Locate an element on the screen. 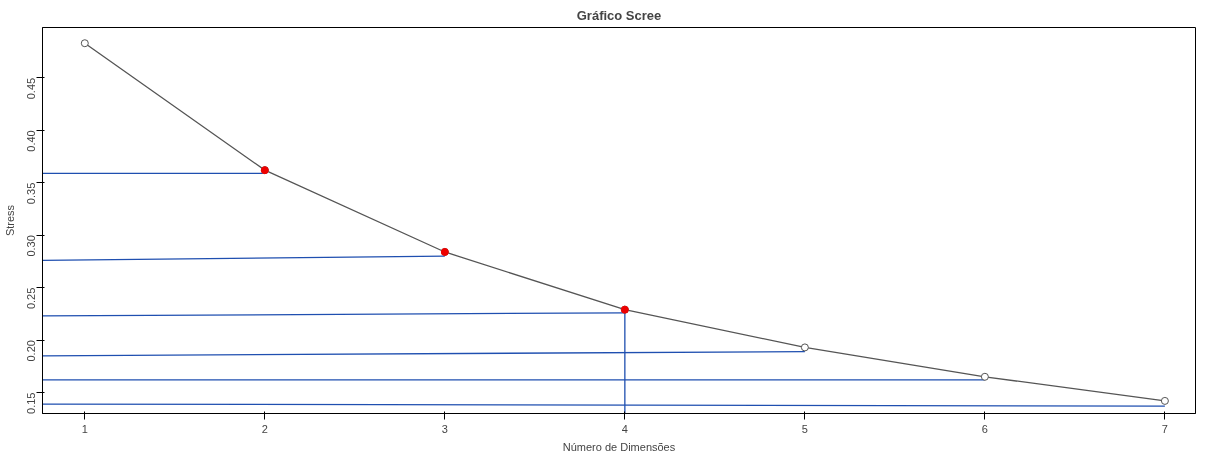 The height and width of the screenshot is (461, 1206). y-tick-label: 0.15 is located at coordinates (31, 403).